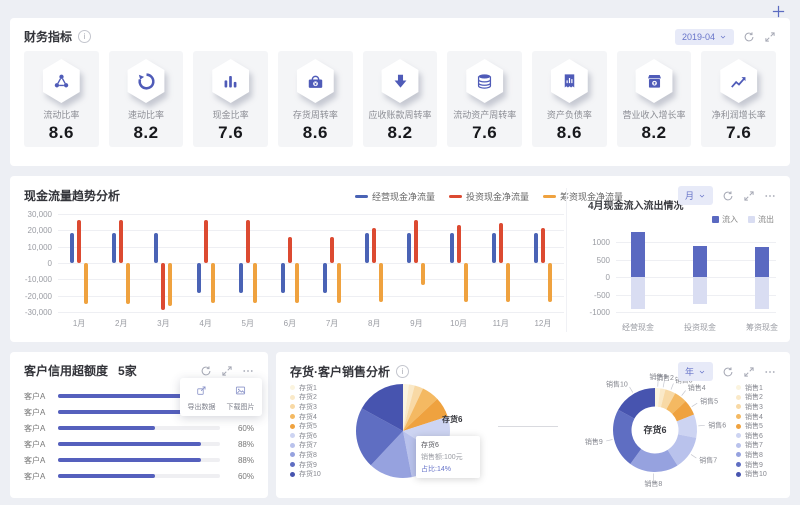 This screenshot has width=800, height=505. What do you see at coordinates (751, 407) in the screenshot?
I see `legend-item: 销售3` at bounding box center [751, 407].